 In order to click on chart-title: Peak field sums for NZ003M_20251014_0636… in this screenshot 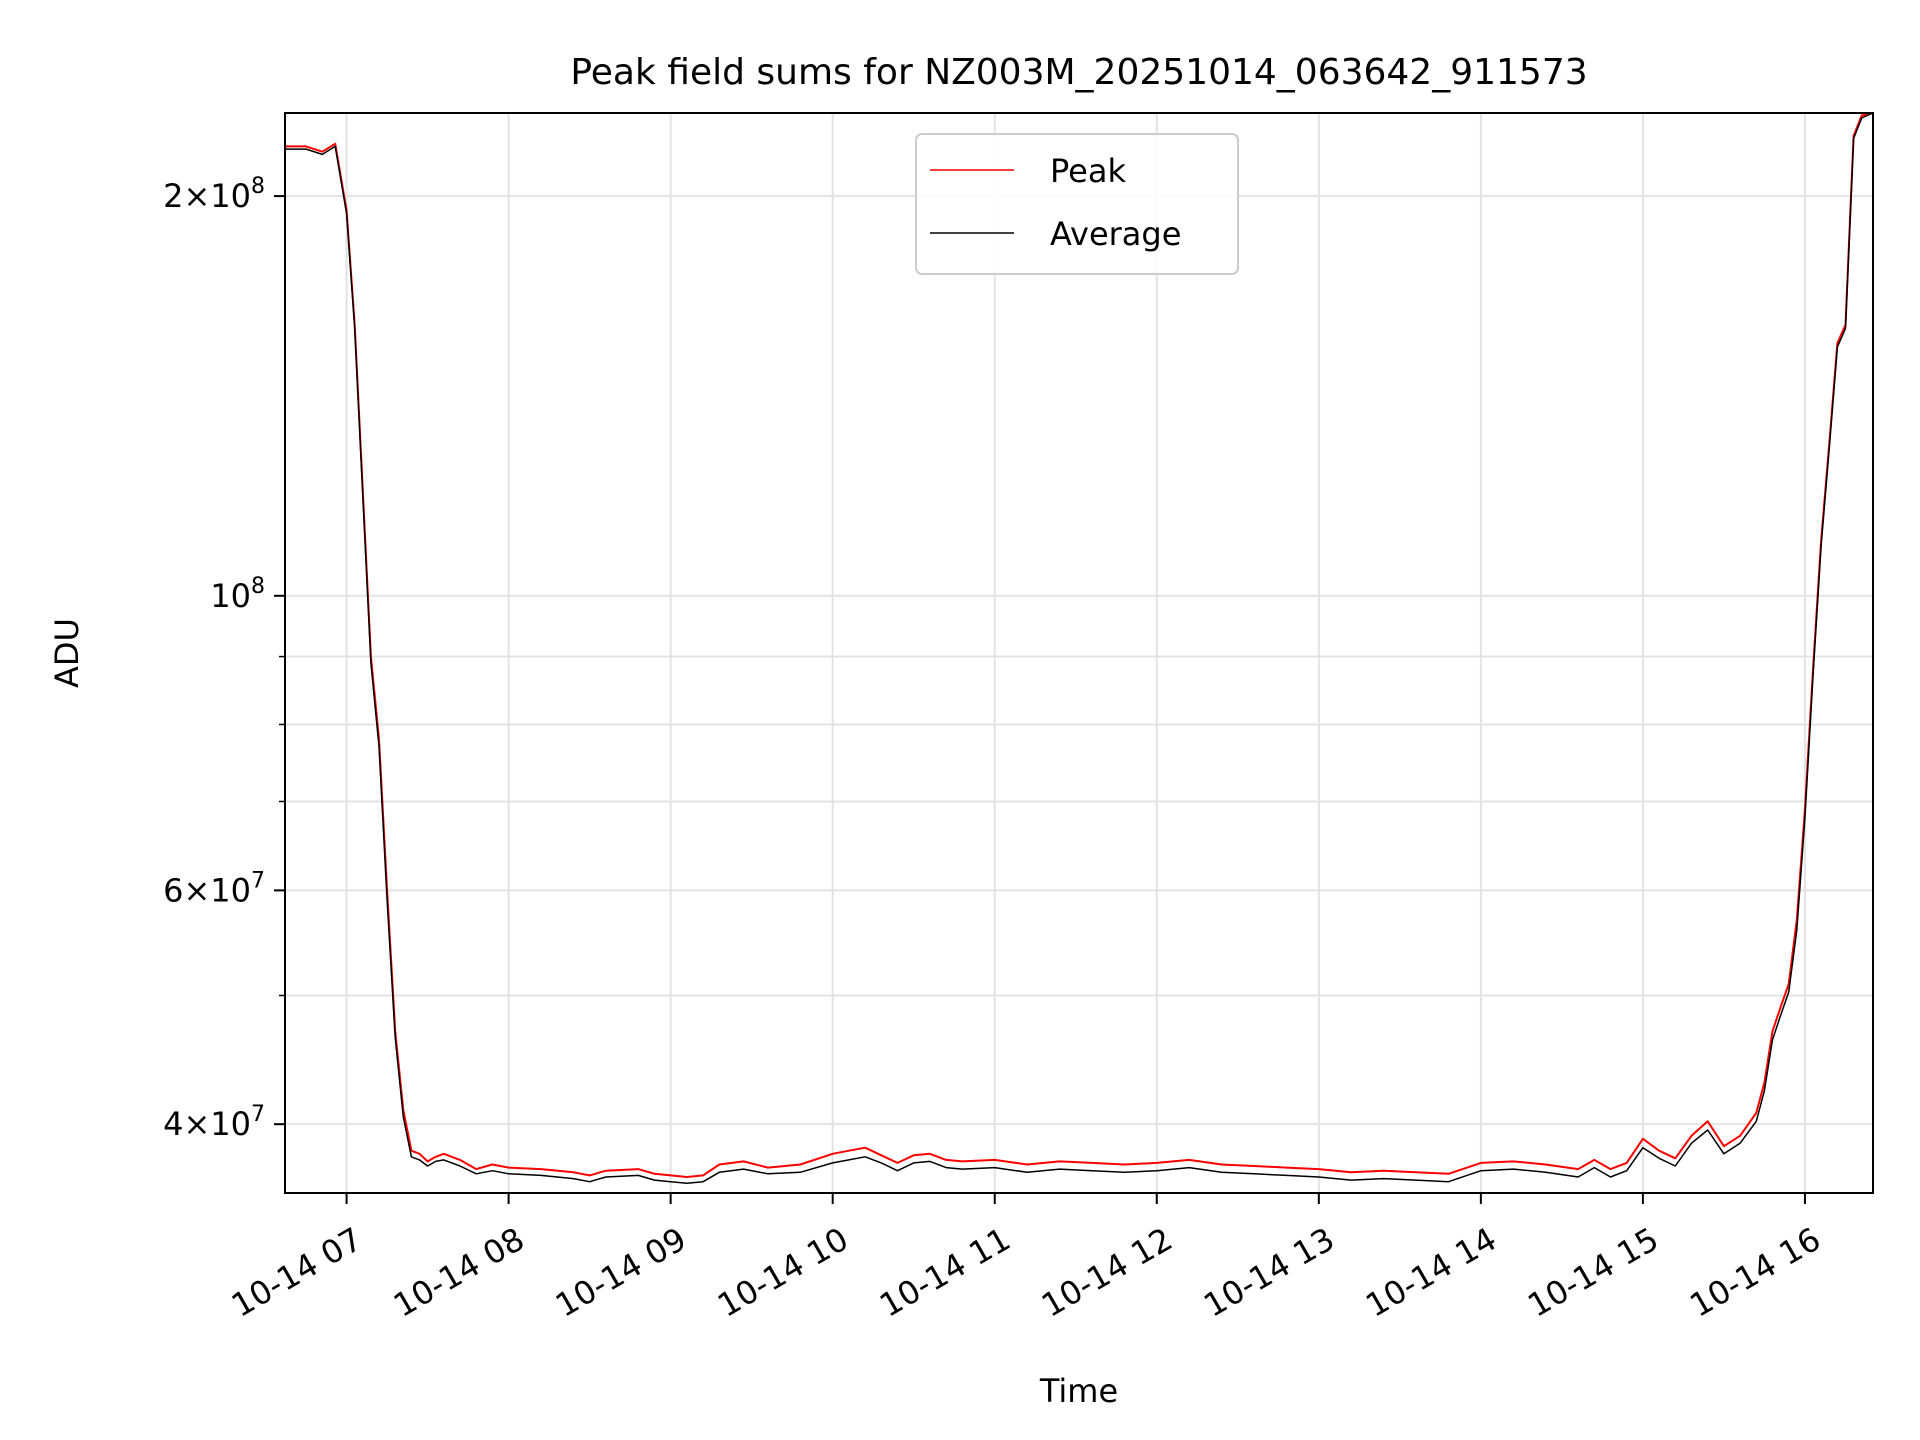, I will do `click(1078, 72)`.